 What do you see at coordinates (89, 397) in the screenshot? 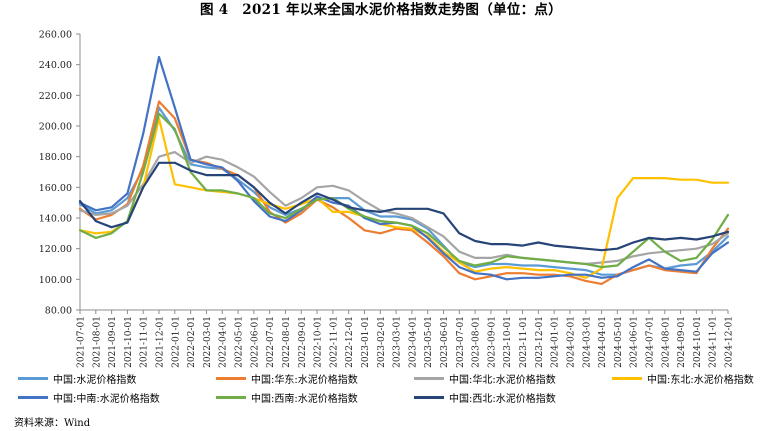
I see `legend-item-5: 中国:中南:水泥价格指数` at bounding box center [89, 397].